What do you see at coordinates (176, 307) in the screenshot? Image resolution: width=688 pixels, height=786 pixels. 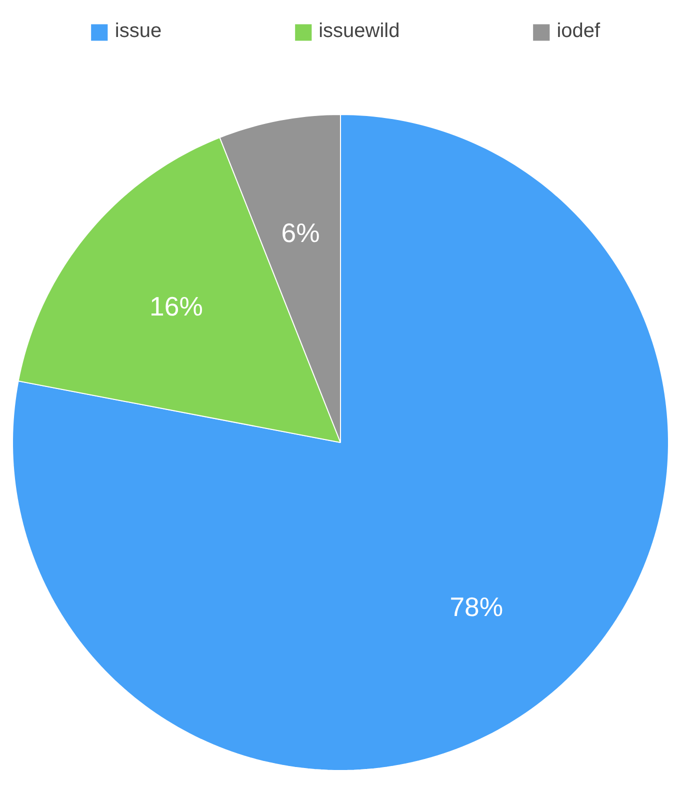 I see `data-label: 16%` at bounding box center [176, 307].